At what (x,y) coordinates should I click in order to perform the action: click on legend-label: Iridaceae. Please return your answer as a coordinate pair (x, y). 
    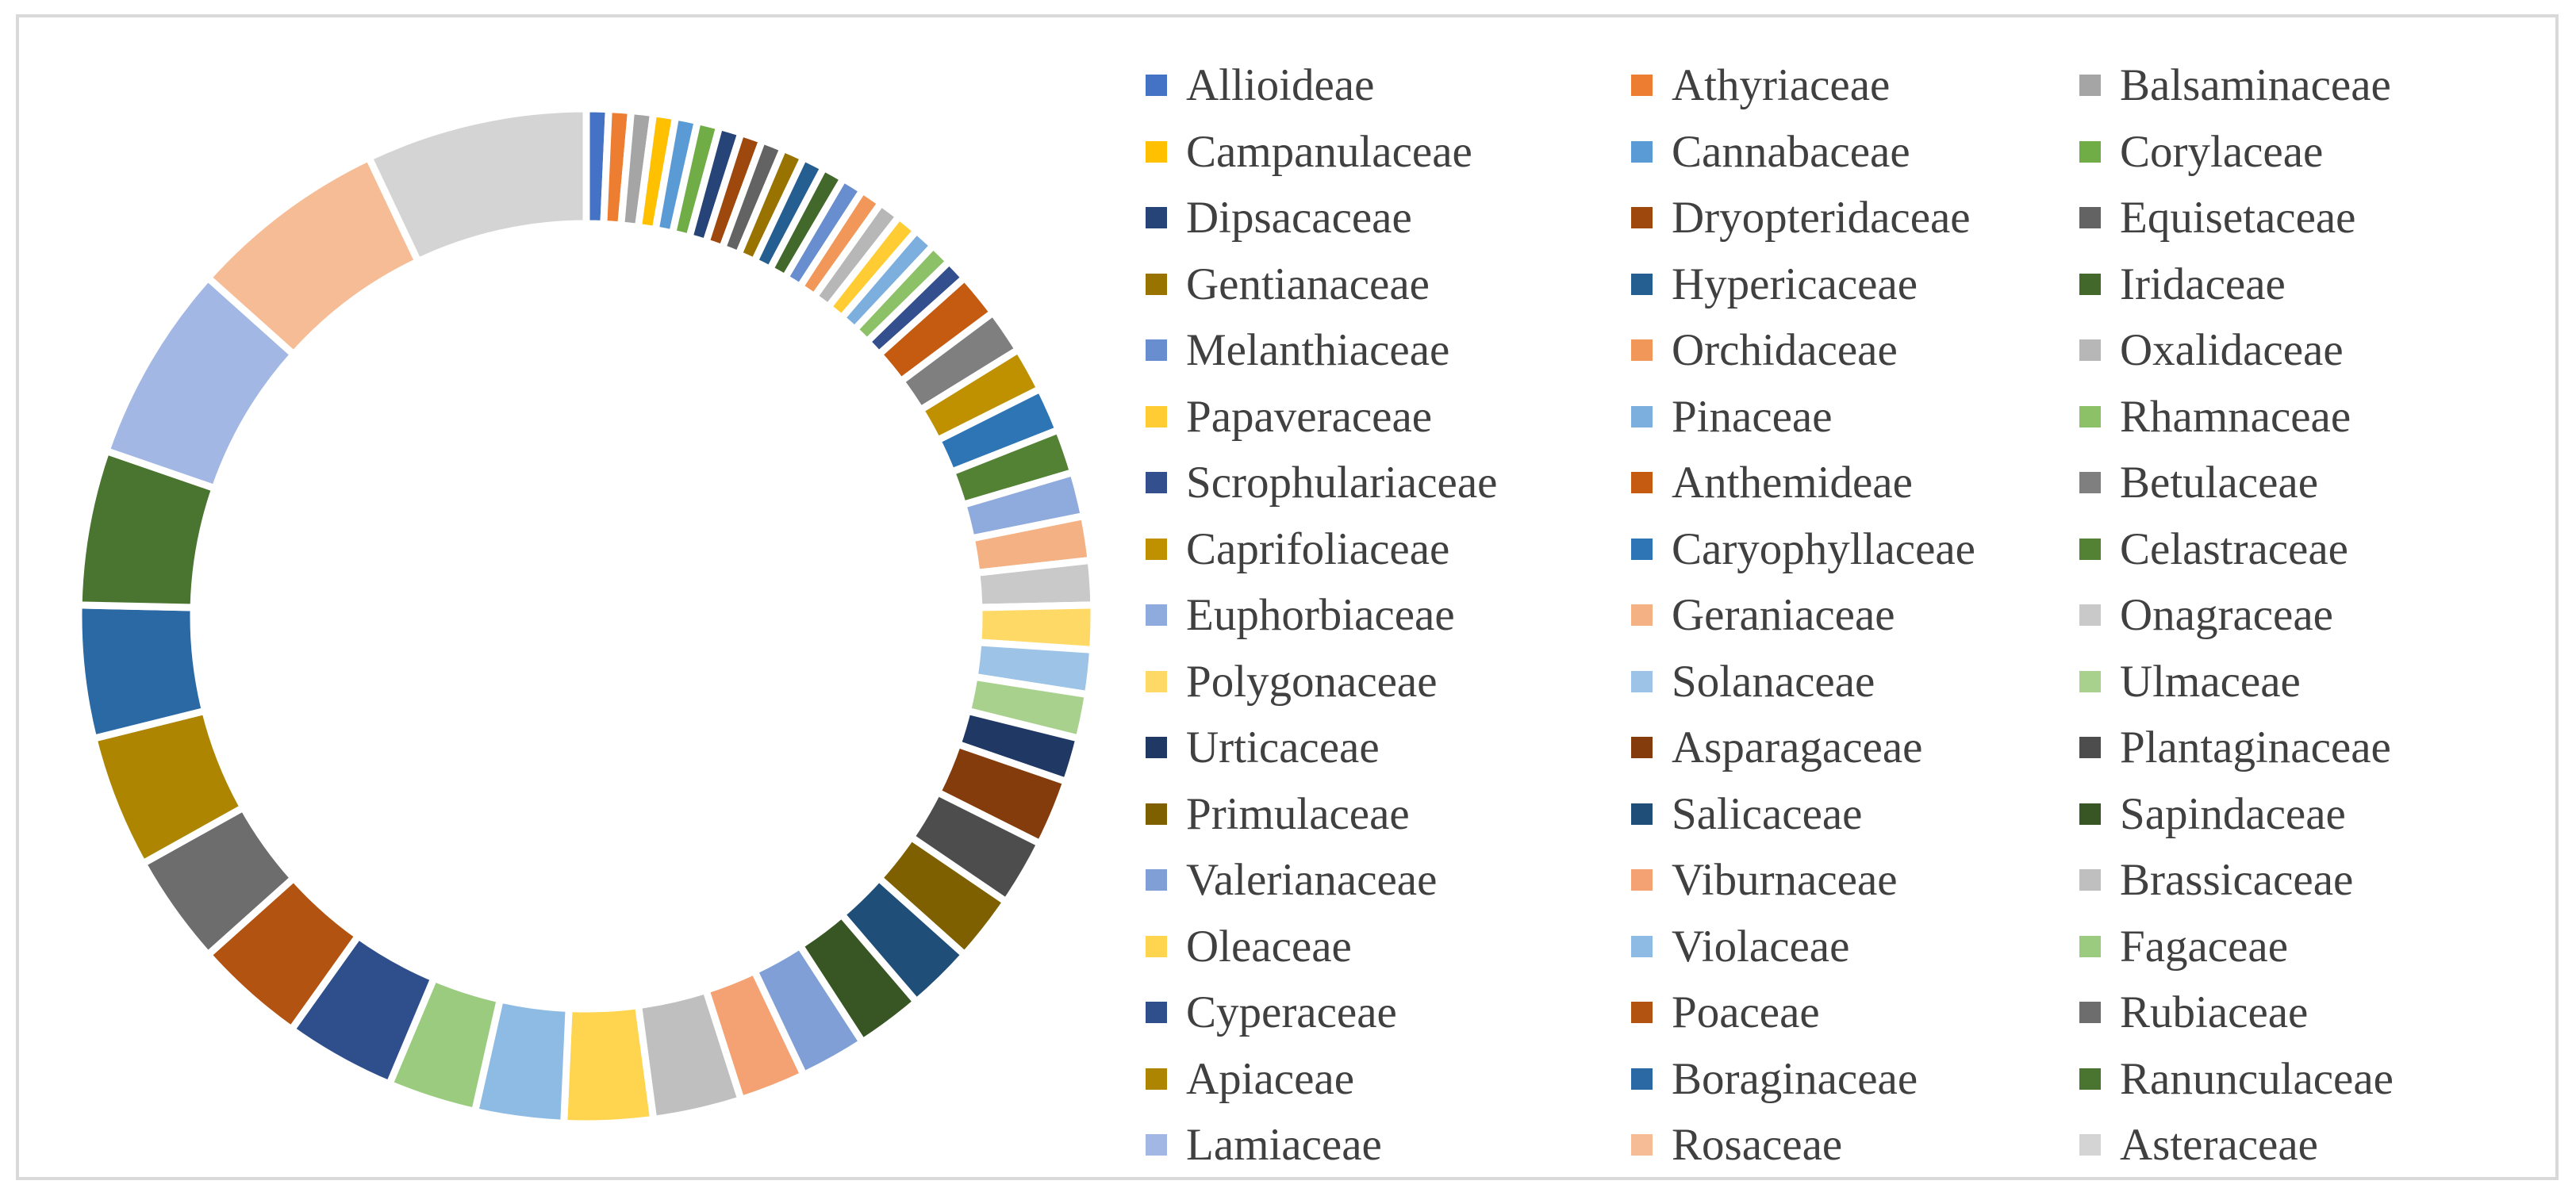
    Looking at the image, I should click on (2203, 284).